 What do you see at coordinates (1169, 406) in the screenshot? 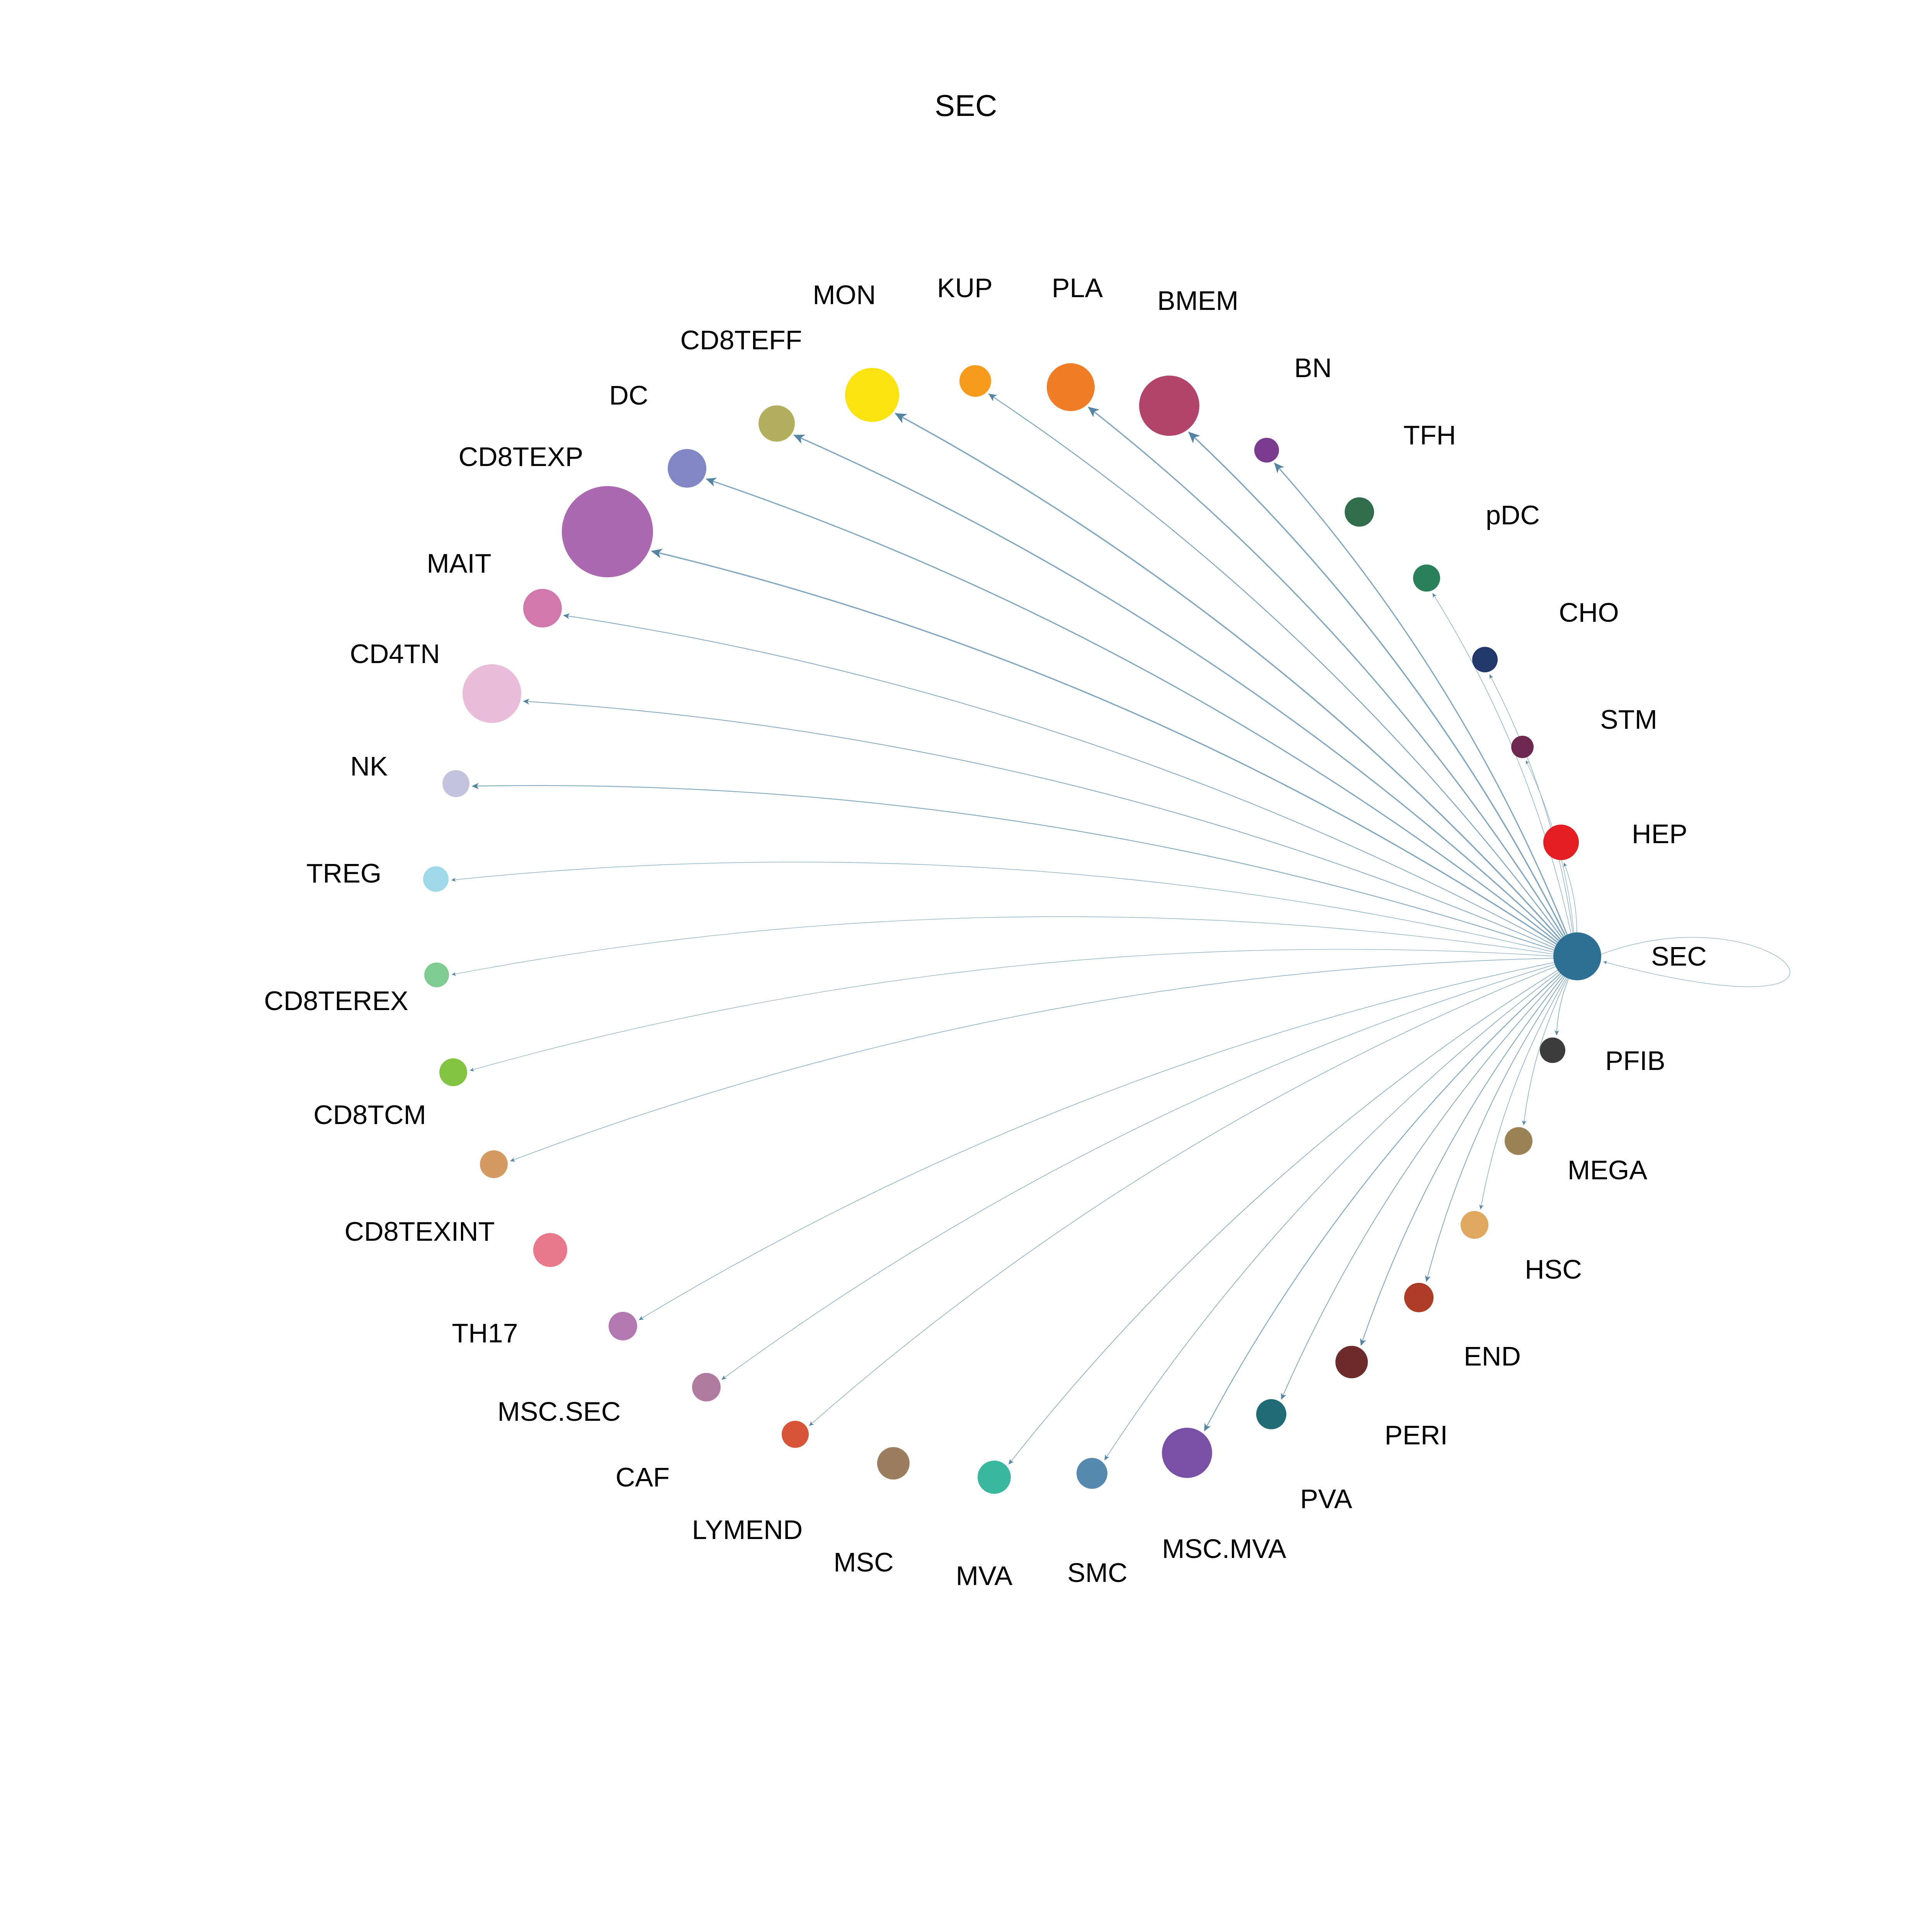
I see `node-bmem` at bounding box center [1169, 406].